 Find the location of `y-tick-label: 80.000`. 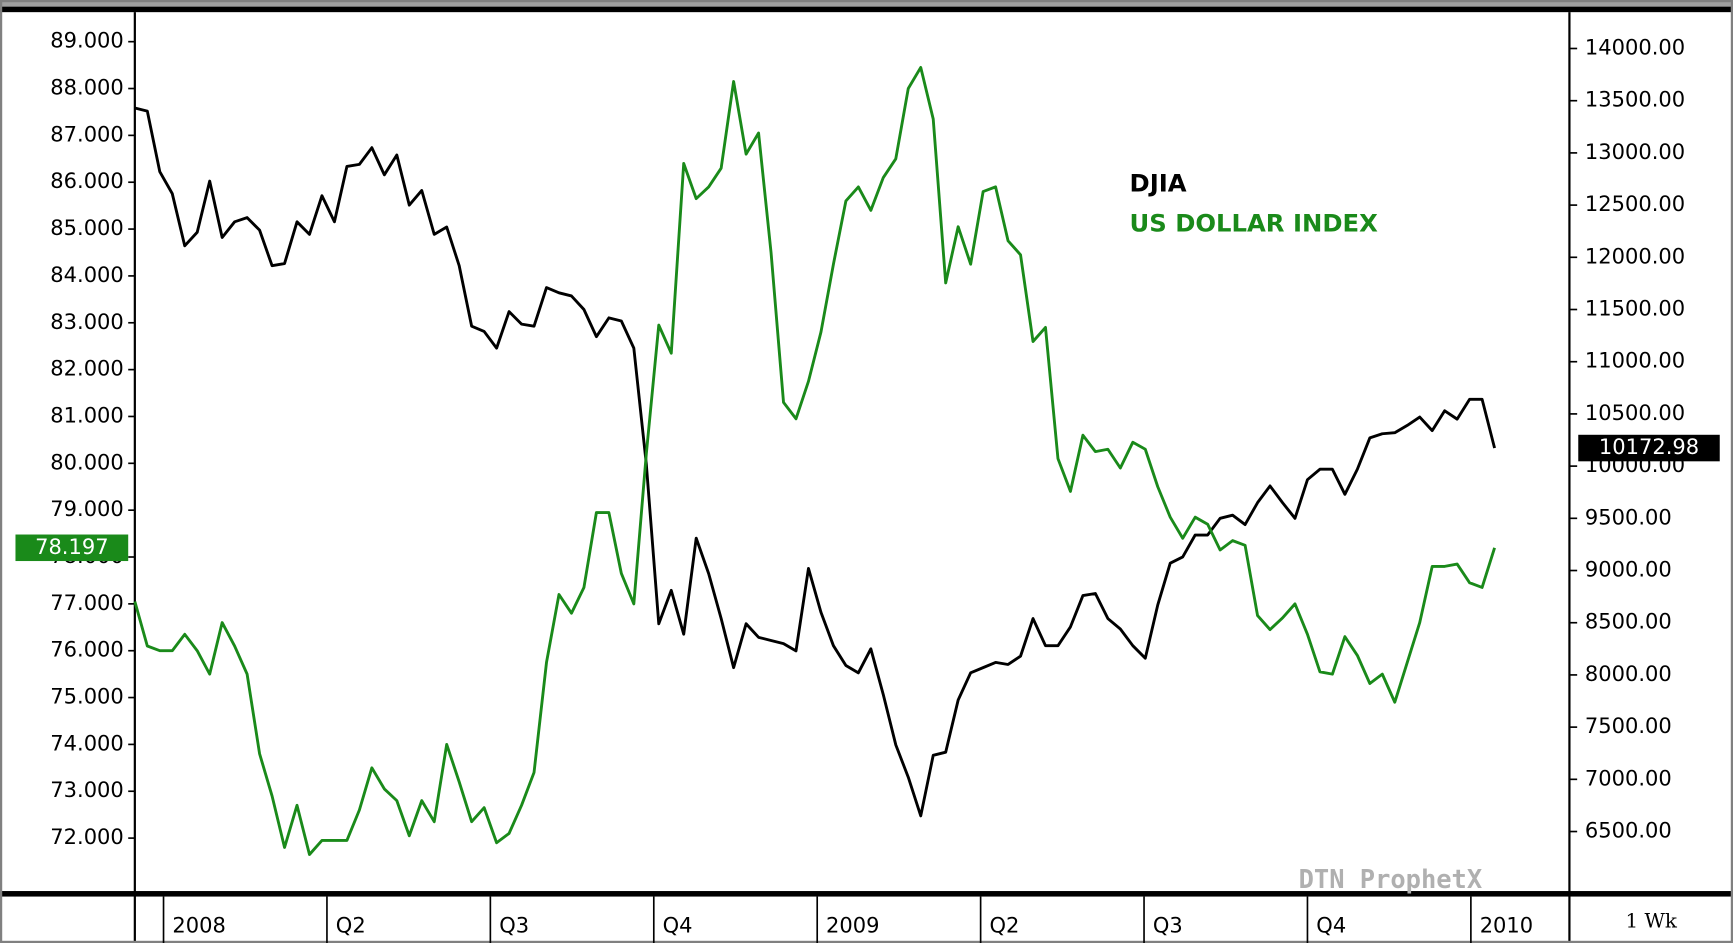

y-tick-label: 80.000 is located at coordinates (86, 462).